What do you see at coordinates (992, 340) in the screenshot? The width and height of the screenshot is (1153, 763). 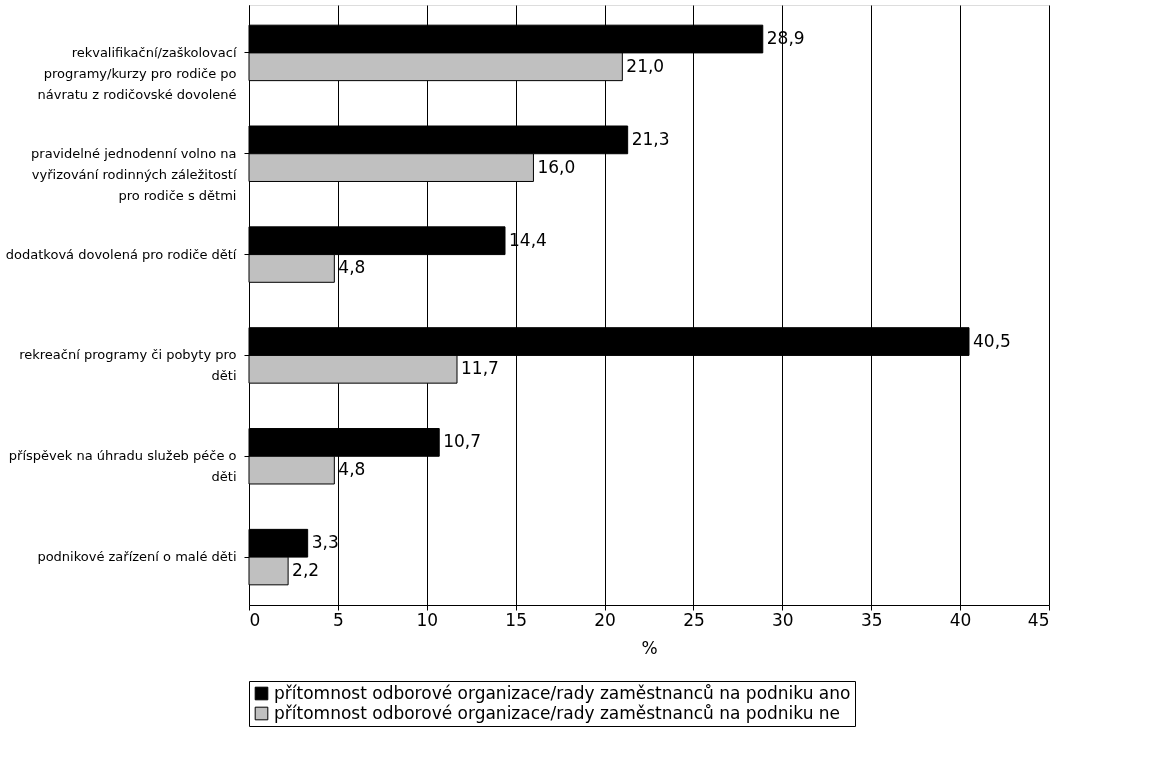 I see `data-label: 40,5` at bounding box center [992, 340].